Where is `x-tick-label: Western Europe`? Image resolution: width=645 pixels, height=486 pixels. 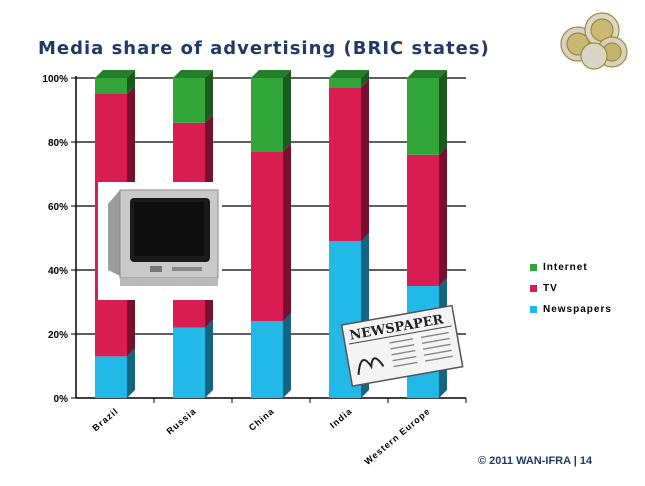 x-tick-label: Western Europe is located at coordinates (397, 436).